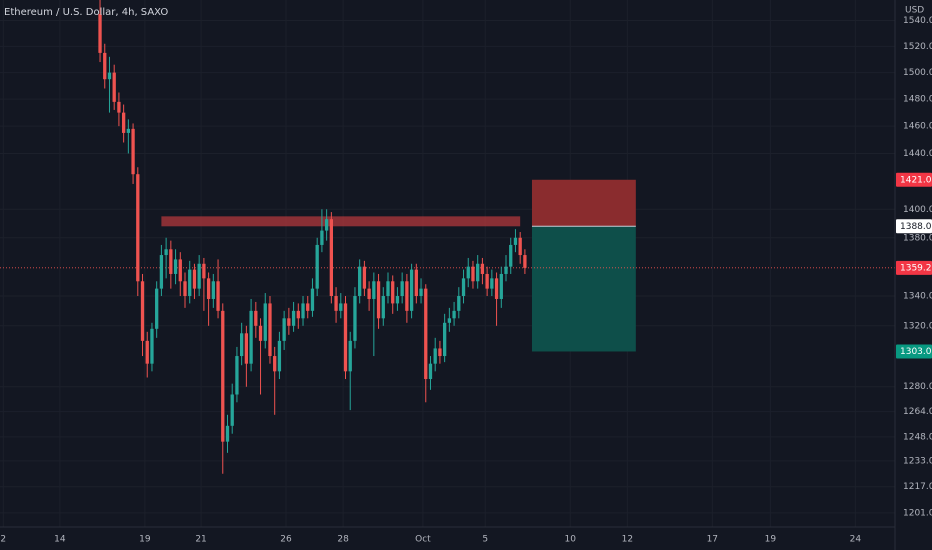 Image resolution: width=932 pixels, height=550 pixels. I want to click on x-tick-label: 21, so click(200, 540).